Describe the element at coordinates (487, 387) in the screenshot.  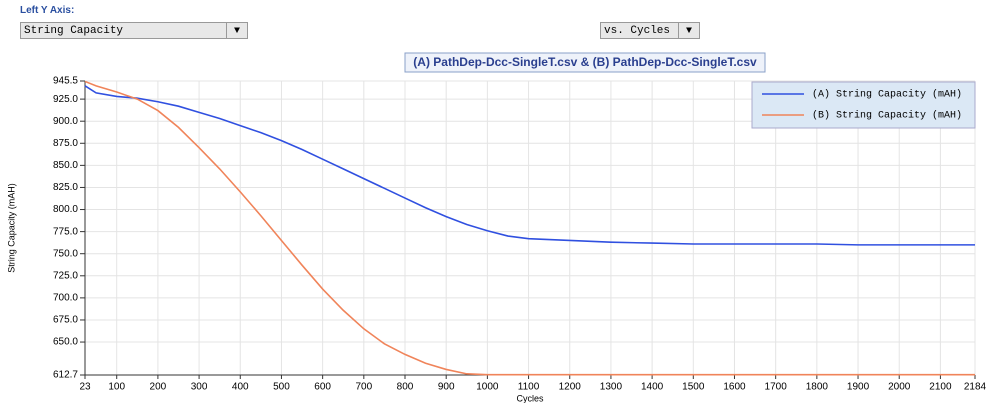
I see `x-tick-label: 1000` at that location.